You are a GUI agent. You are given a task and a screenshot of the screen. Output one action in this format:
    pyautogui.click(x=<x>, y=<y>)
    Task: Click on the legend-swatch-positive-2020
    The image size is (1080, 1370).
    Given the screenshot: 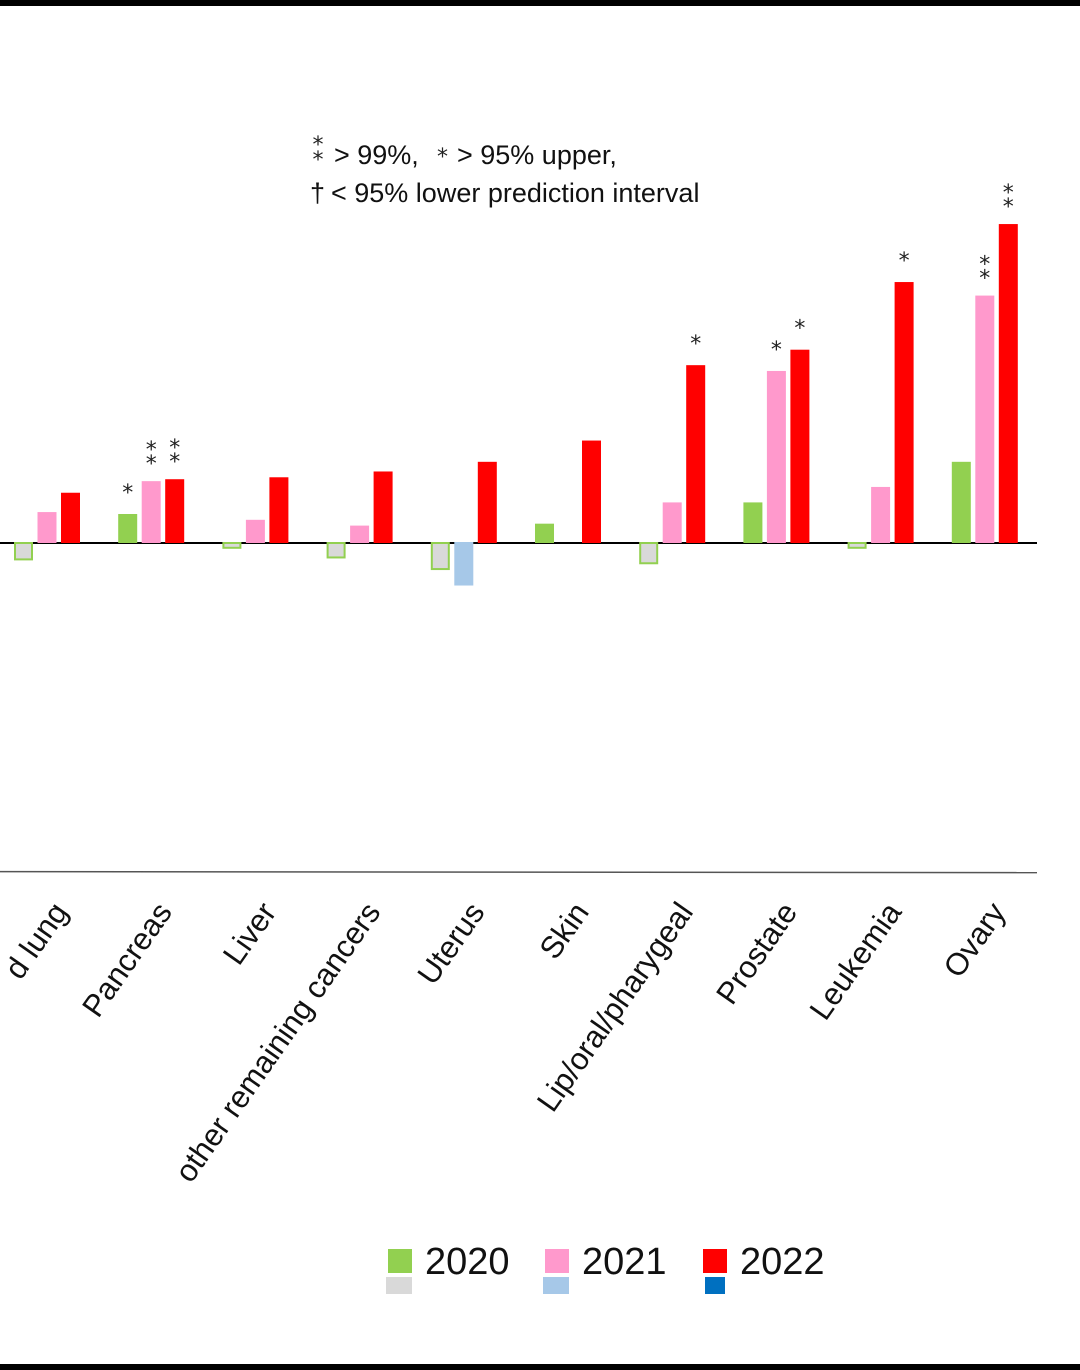 What is the action you would take?
    pyautogui.click(x=400, y=1261)
    